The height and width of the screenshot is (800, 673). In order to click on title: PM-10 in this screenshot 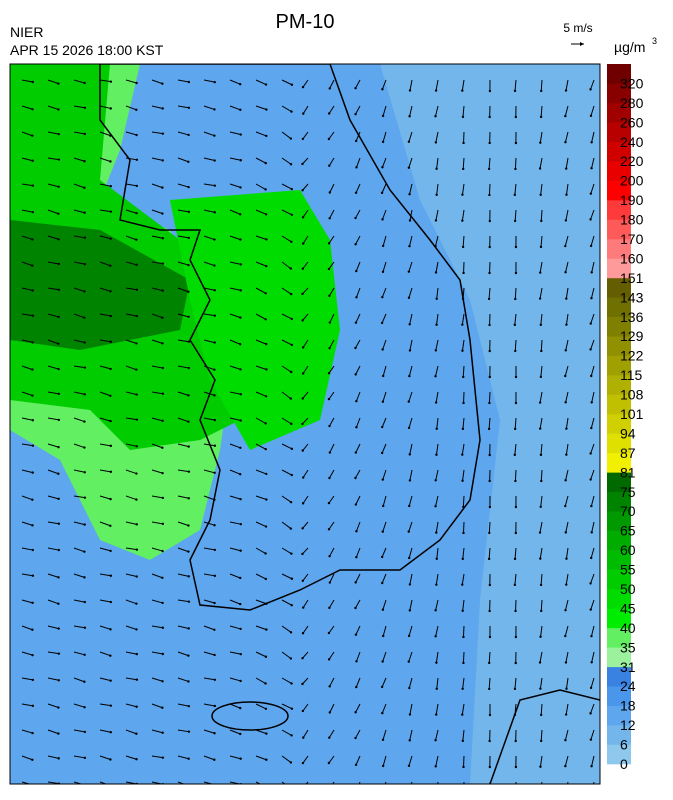, I will do `click(305, 22)`.